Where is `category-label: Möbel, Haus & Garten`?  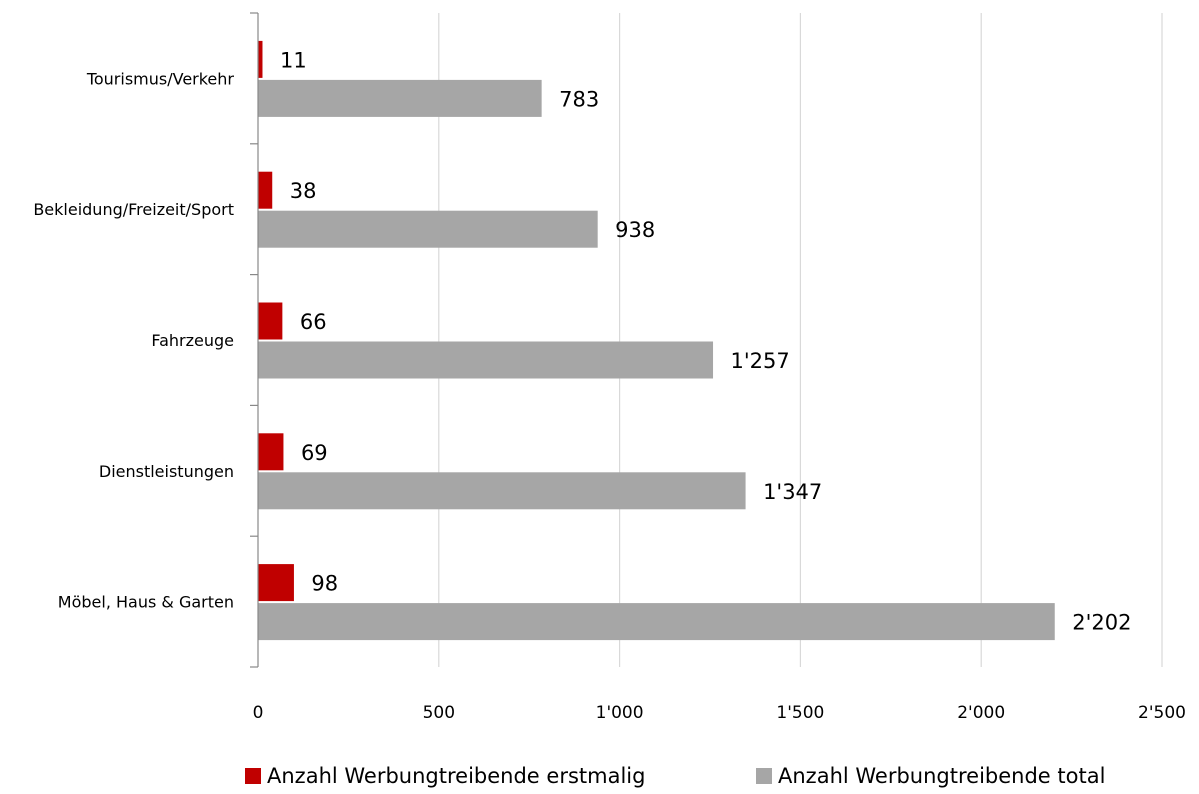 category-label: Möbel, Haus & Garten is located at coordinates (146, 602).